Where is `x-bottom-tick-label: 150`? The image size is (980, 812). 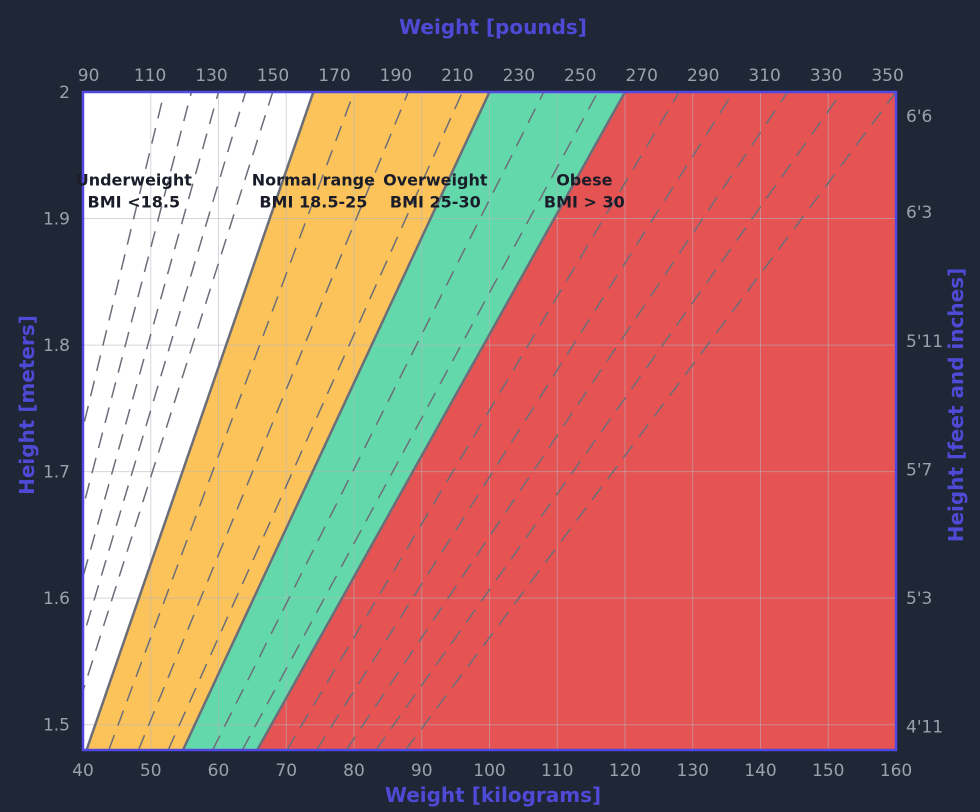
x-bottom-tick-label: 150 is located at coordinates (828, 771).